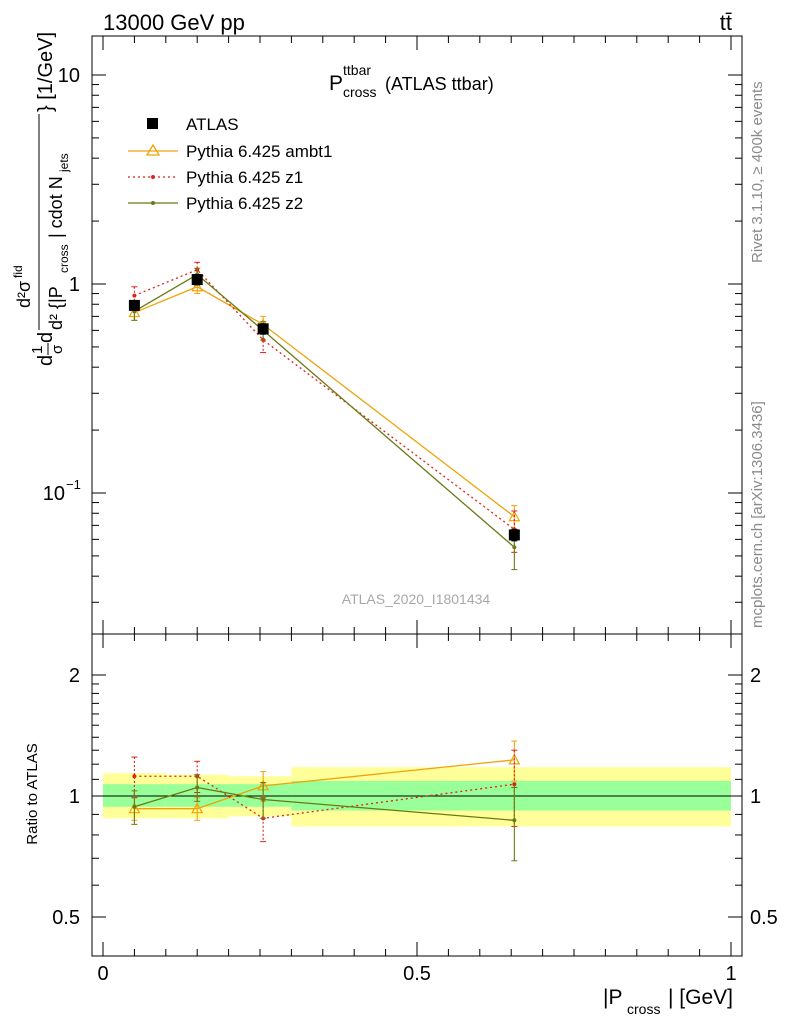 The width and height of the screenshot is (786, 1024). I want to click on y-label-pre-d: d, so click(46, 360).